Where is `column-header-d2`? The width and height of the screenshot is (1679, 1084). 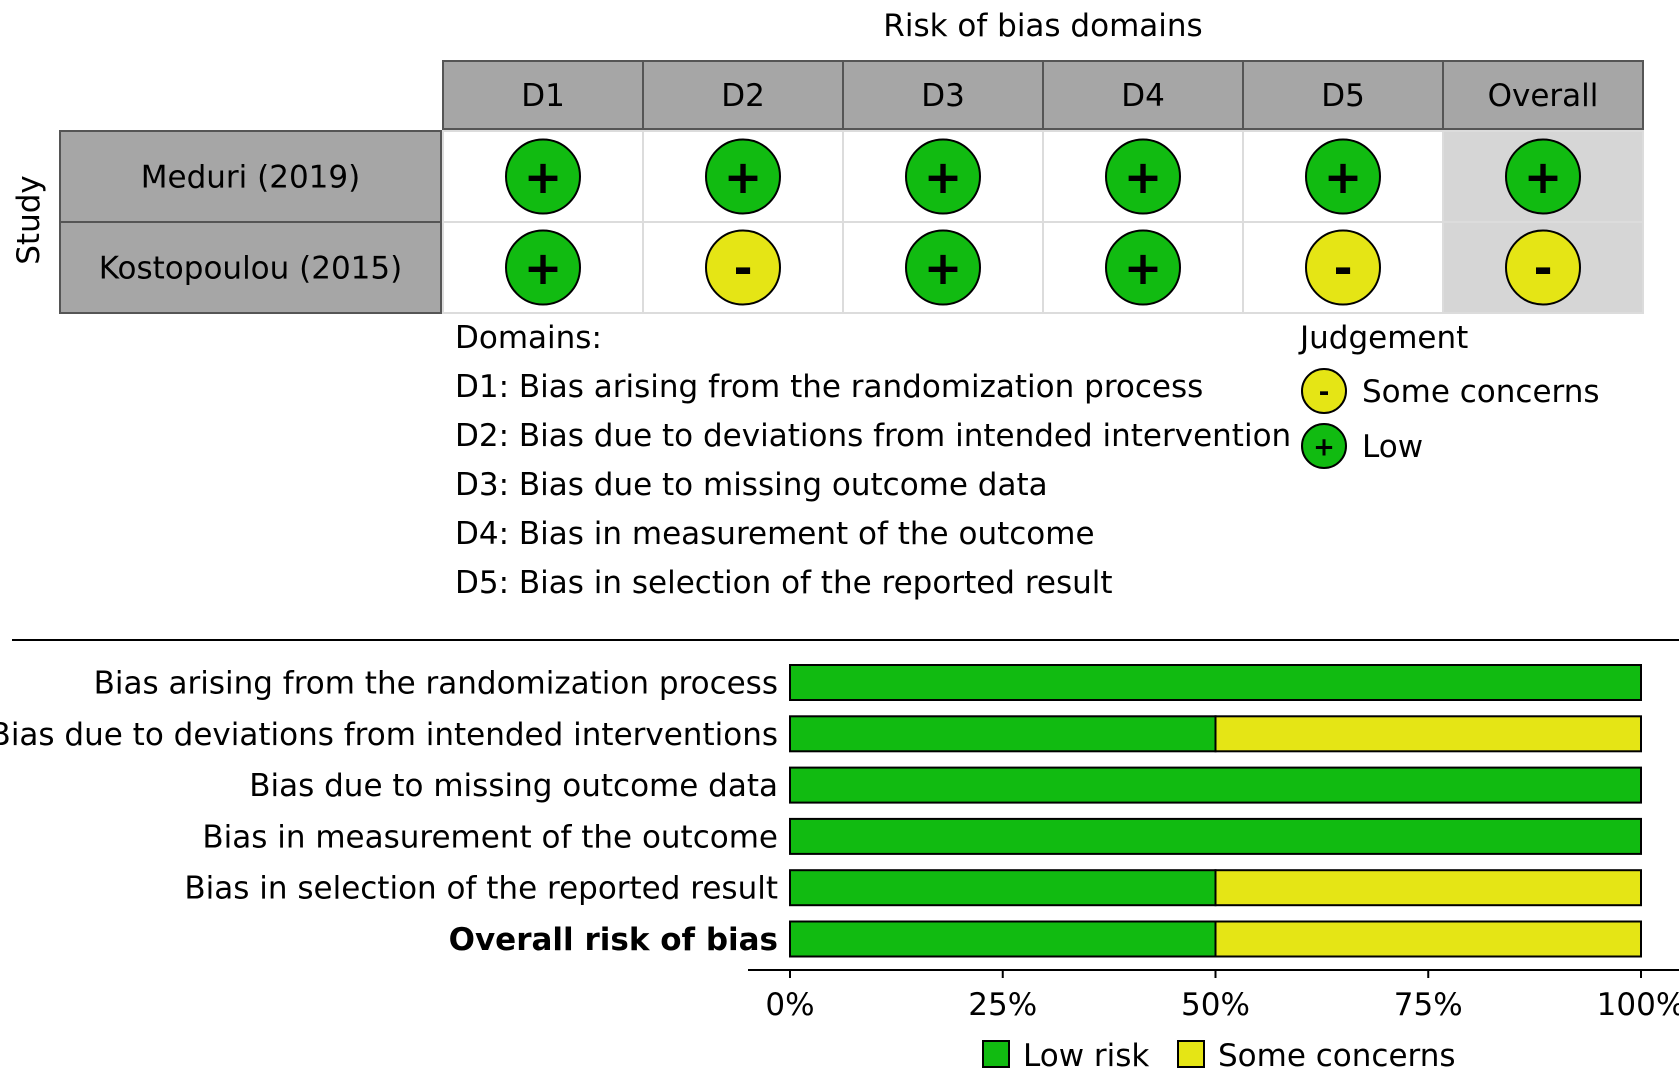
column-header-d2 is located at coordinates (743, 95).